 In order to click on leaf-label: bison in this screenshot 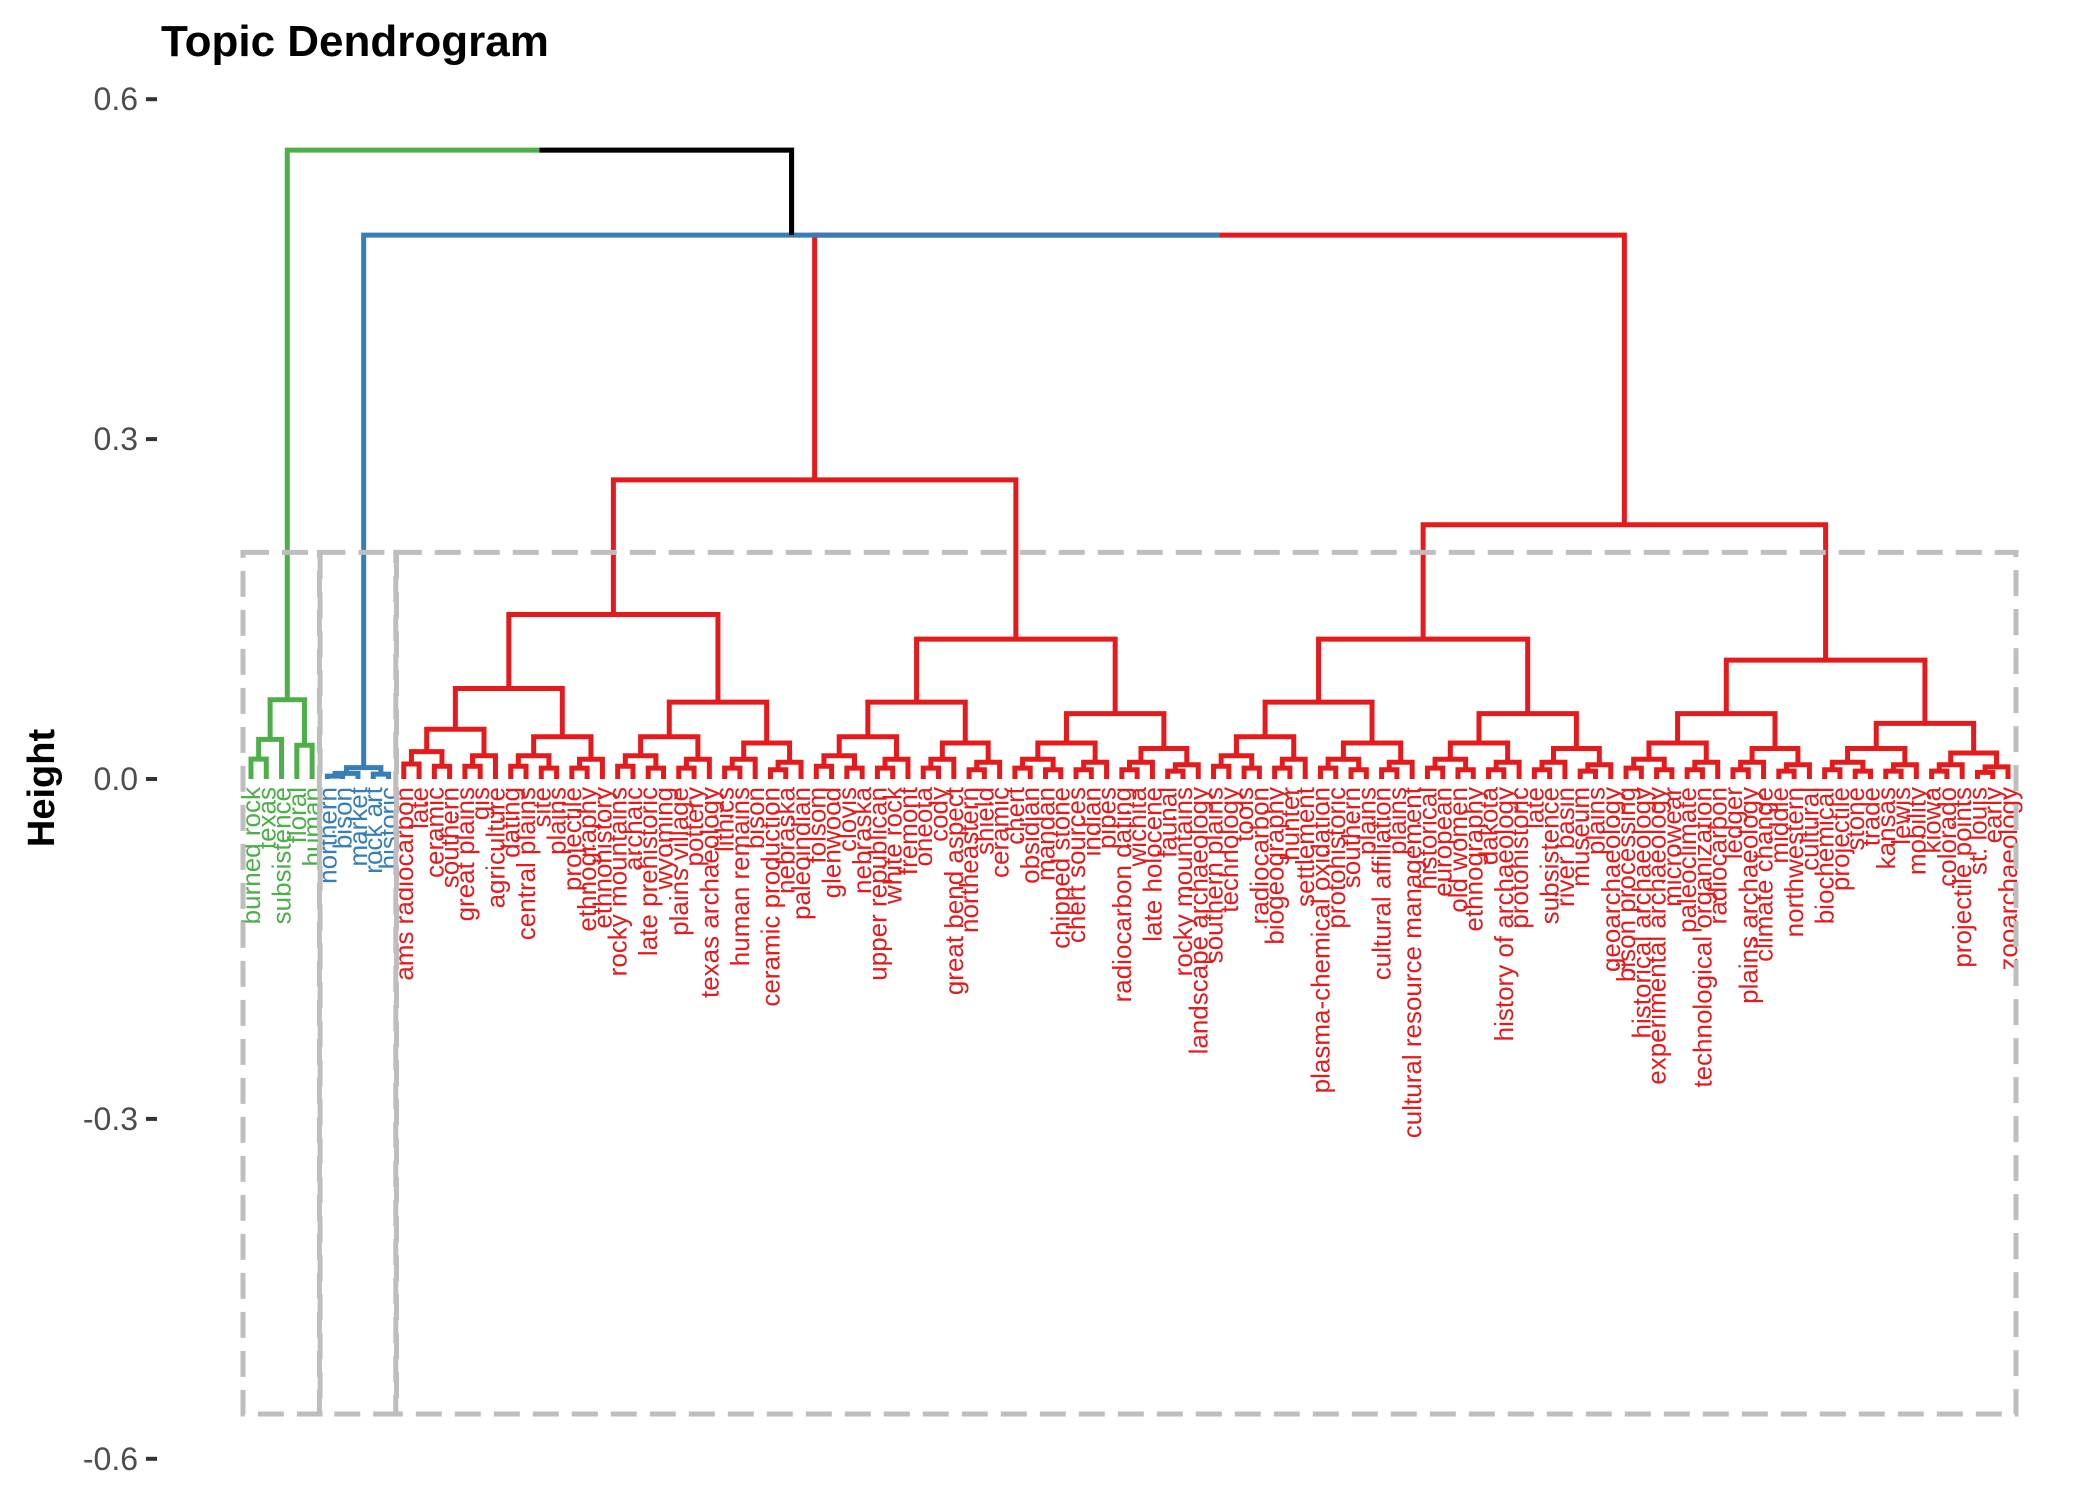, I will do `click(343, 818)`.